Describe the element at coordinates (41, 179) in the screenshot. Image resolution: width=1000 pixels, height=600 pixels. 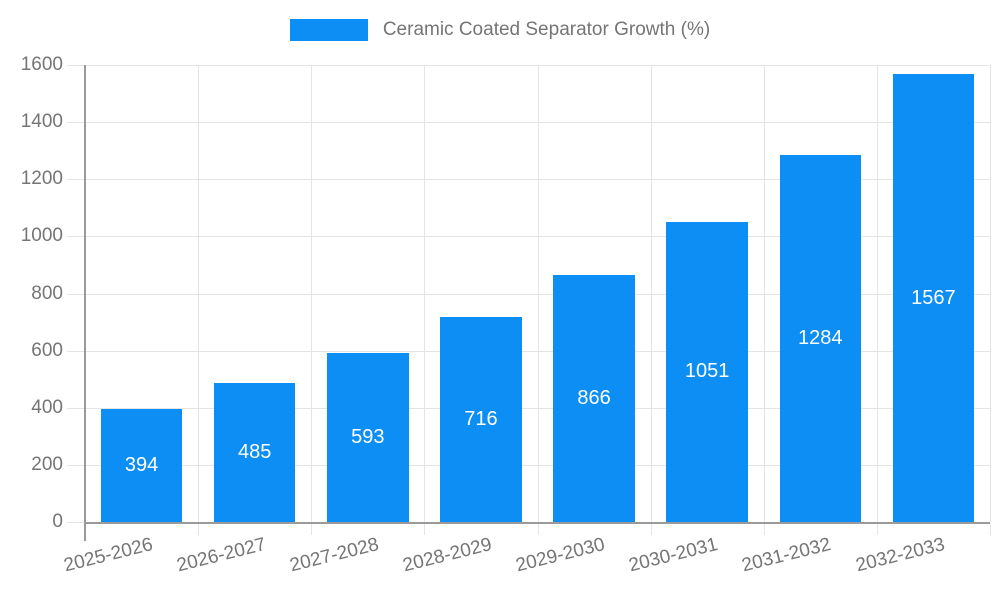
I see `y-axis-tick-label: 1200` at that location.